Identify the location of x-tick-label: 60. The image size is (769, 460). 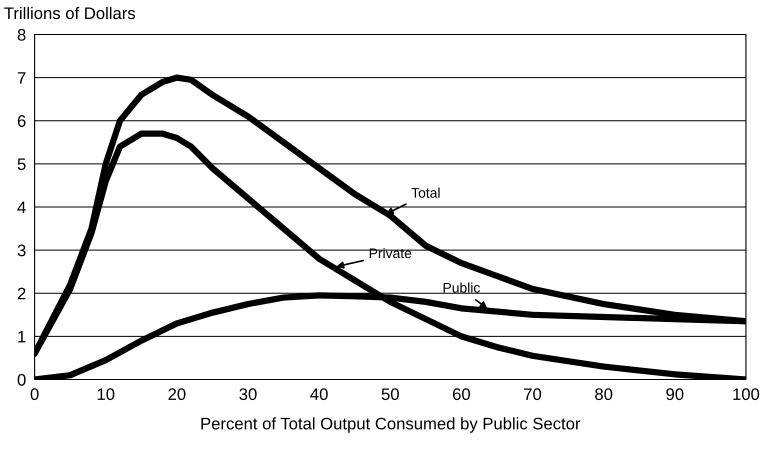
(461, 394).